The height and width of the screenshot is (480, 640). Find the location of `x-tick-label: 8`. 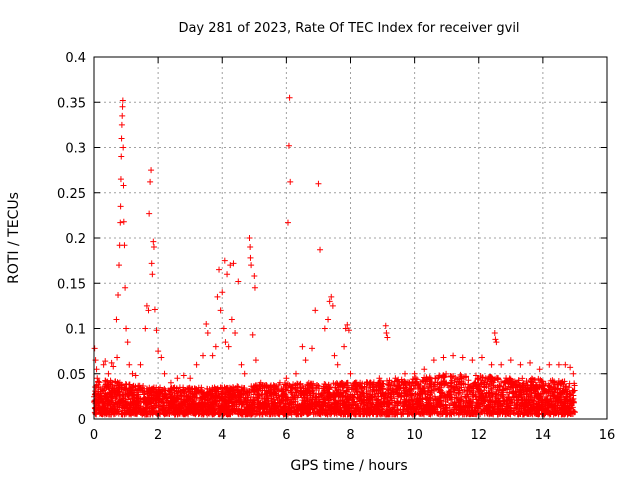

x-tick-label: 8 is located at coordinates (350, 435).